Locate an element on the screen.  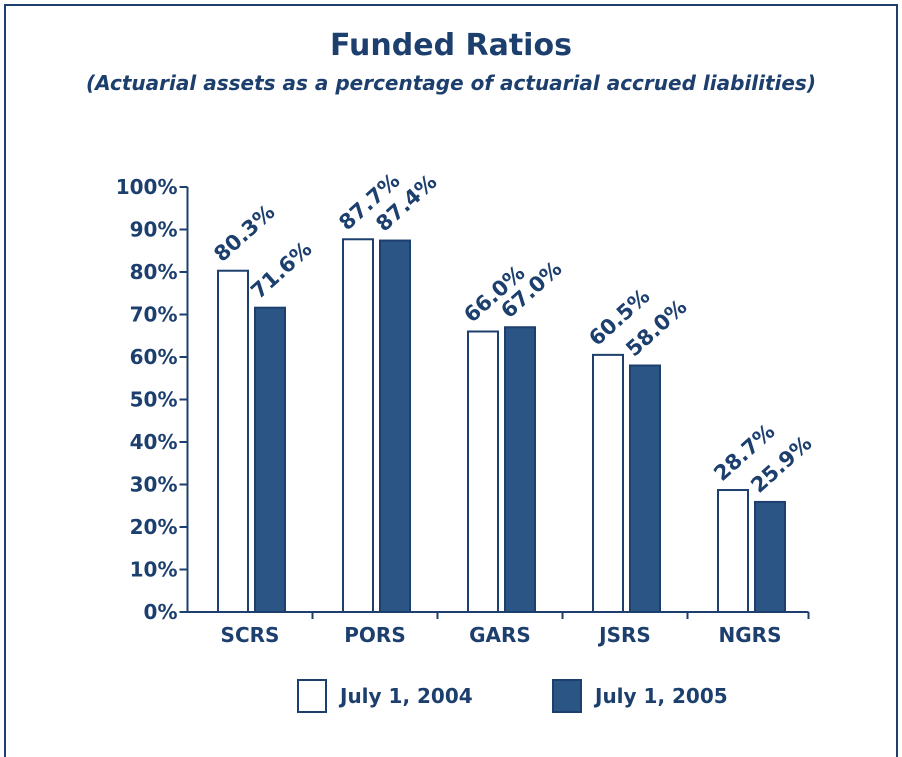
y-tick-label: 70% is located at coordinates (154, 315).